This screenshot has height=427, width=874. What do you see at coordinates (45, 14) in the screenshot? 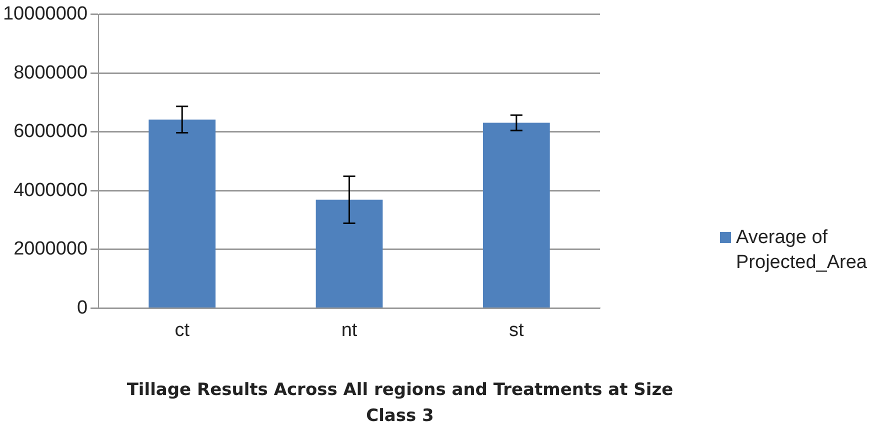
I see `y-tick-label: 10000000` at bounding box center [45, 14].